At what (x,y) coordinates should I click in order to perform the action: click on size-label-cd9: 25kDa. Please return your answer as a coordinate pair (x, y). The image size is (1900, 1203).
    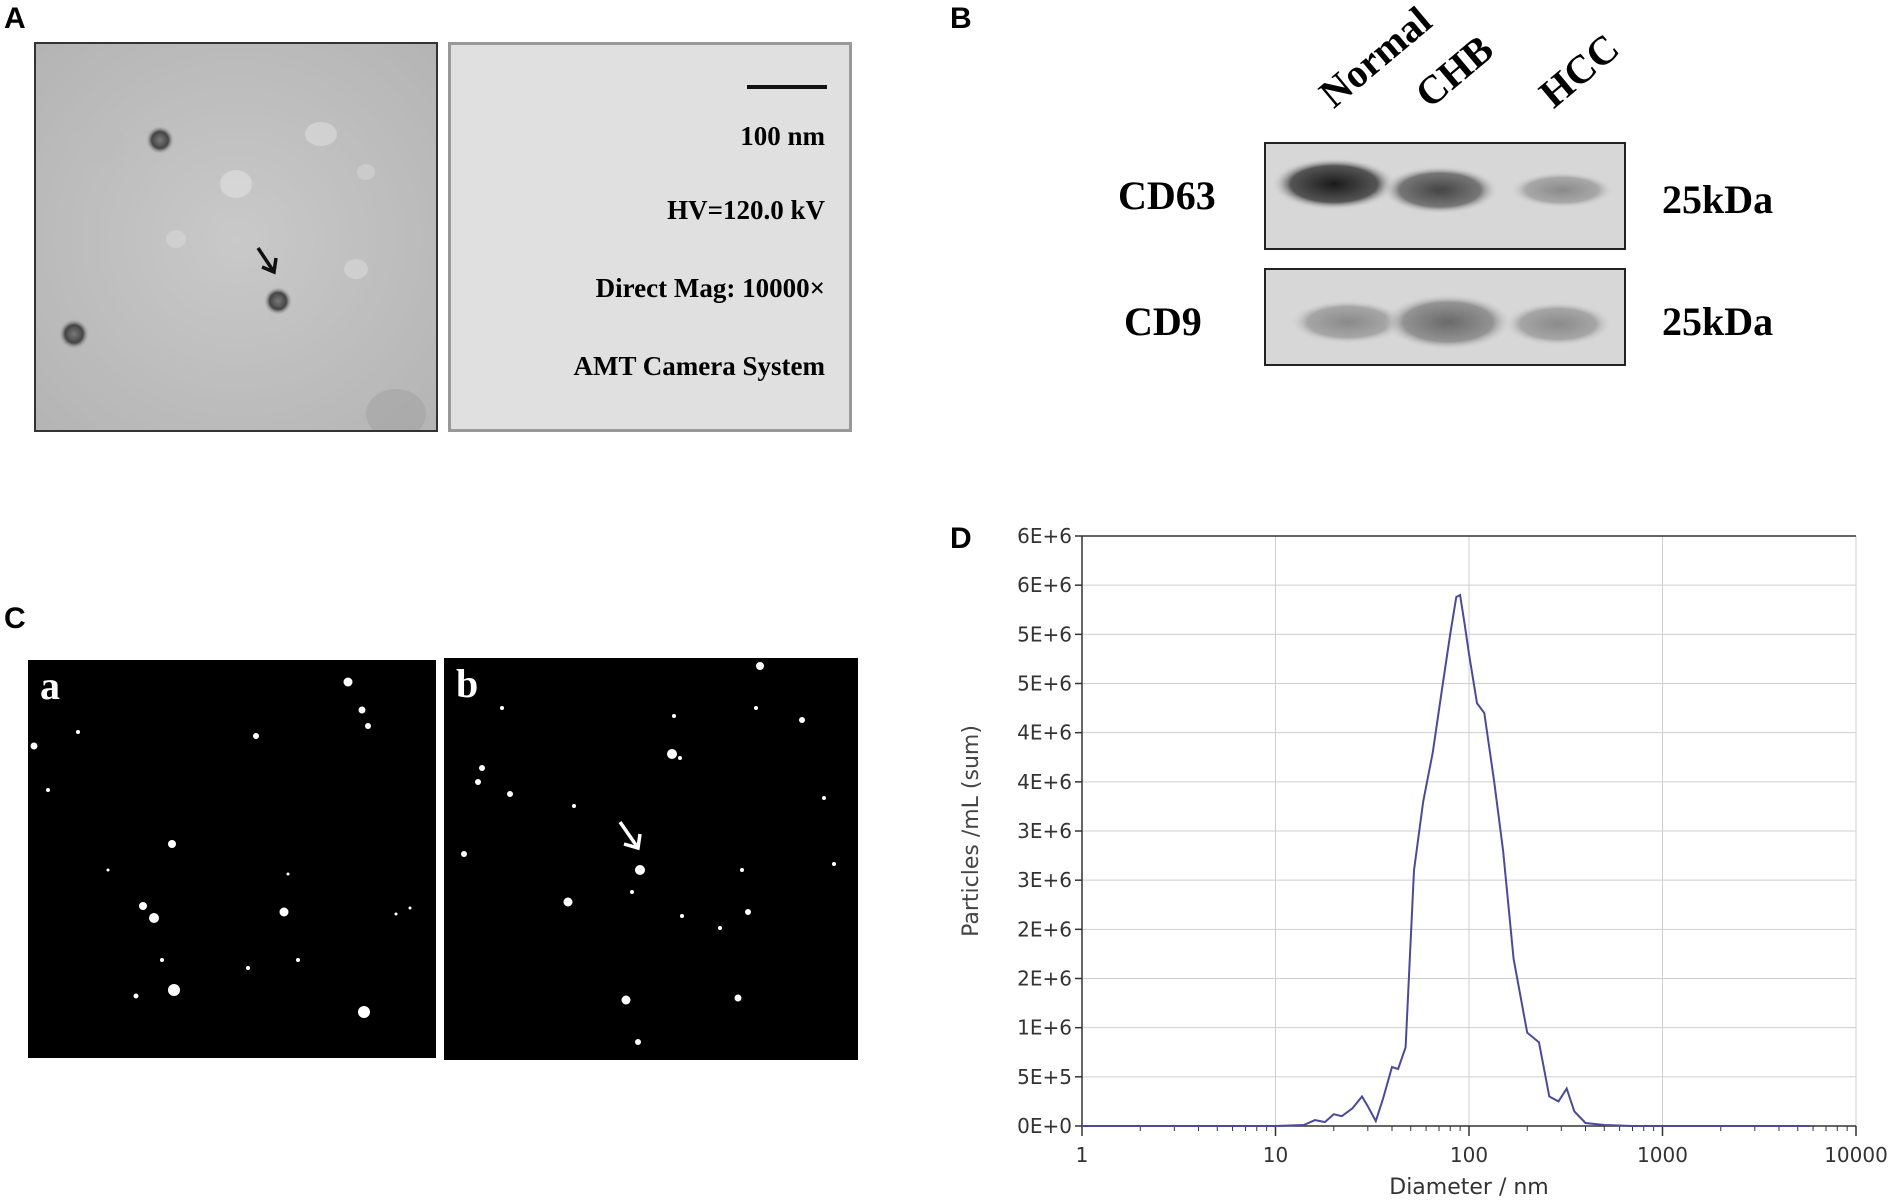
    Looking at the image, I should click on (1718, 321).